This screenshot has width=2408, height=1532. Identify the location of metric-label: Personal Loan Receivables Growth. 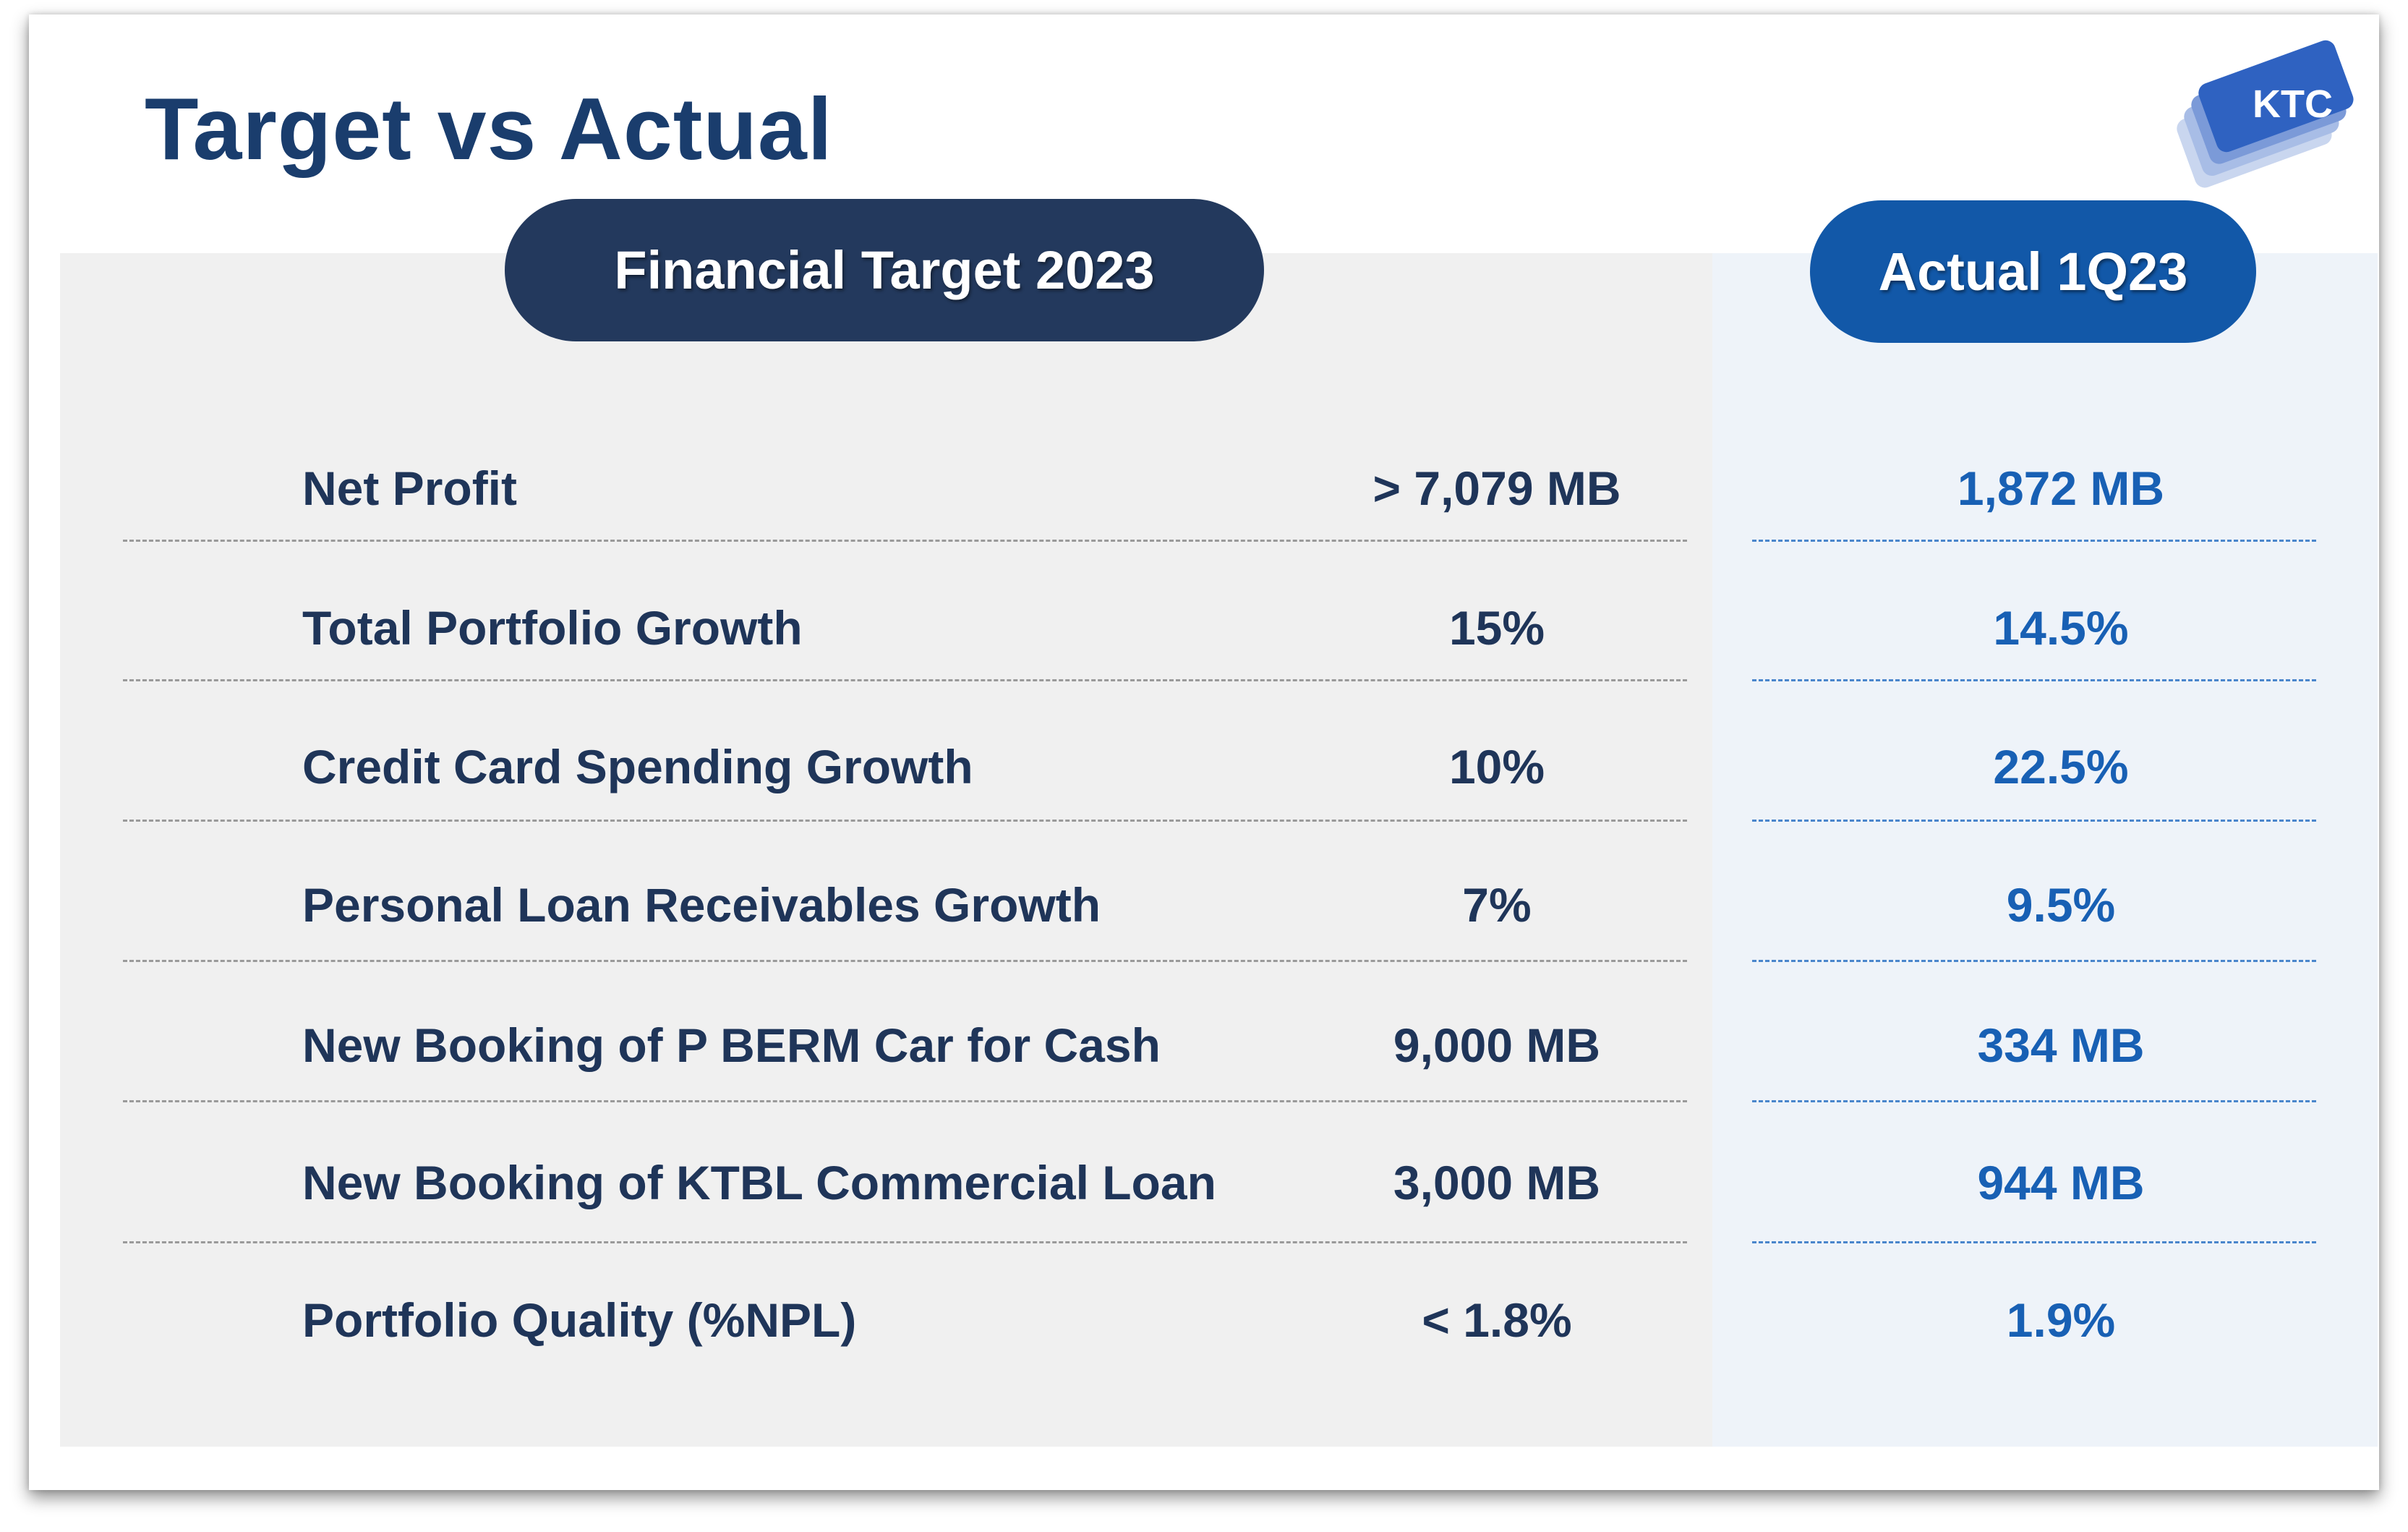
(701, 905).